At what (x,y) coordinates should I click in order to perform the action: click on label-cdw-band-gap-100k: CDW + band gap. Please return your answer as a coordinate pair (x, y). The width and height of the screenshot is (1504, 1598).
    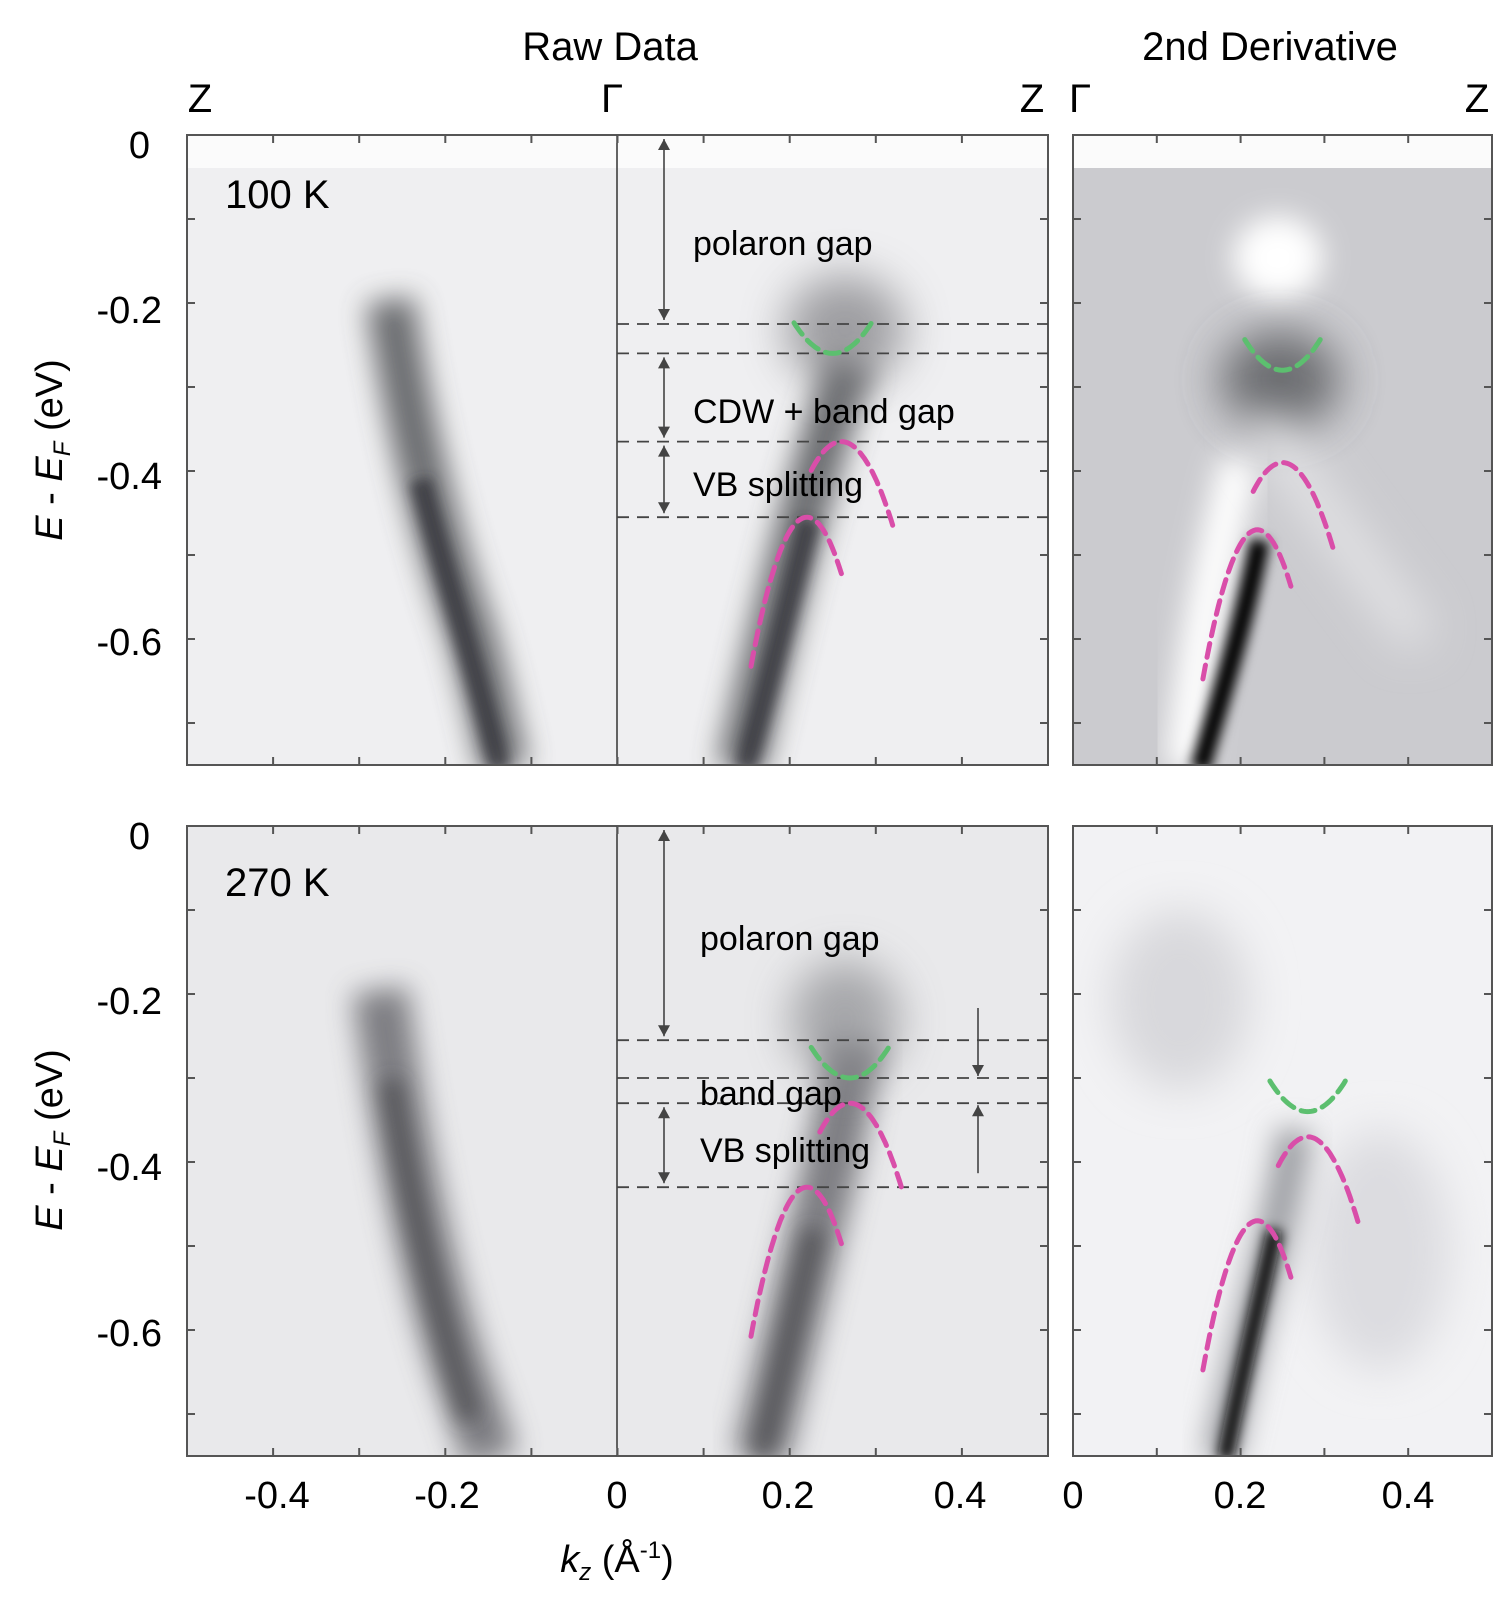
    Looking at the image, I should click on (824, 412).